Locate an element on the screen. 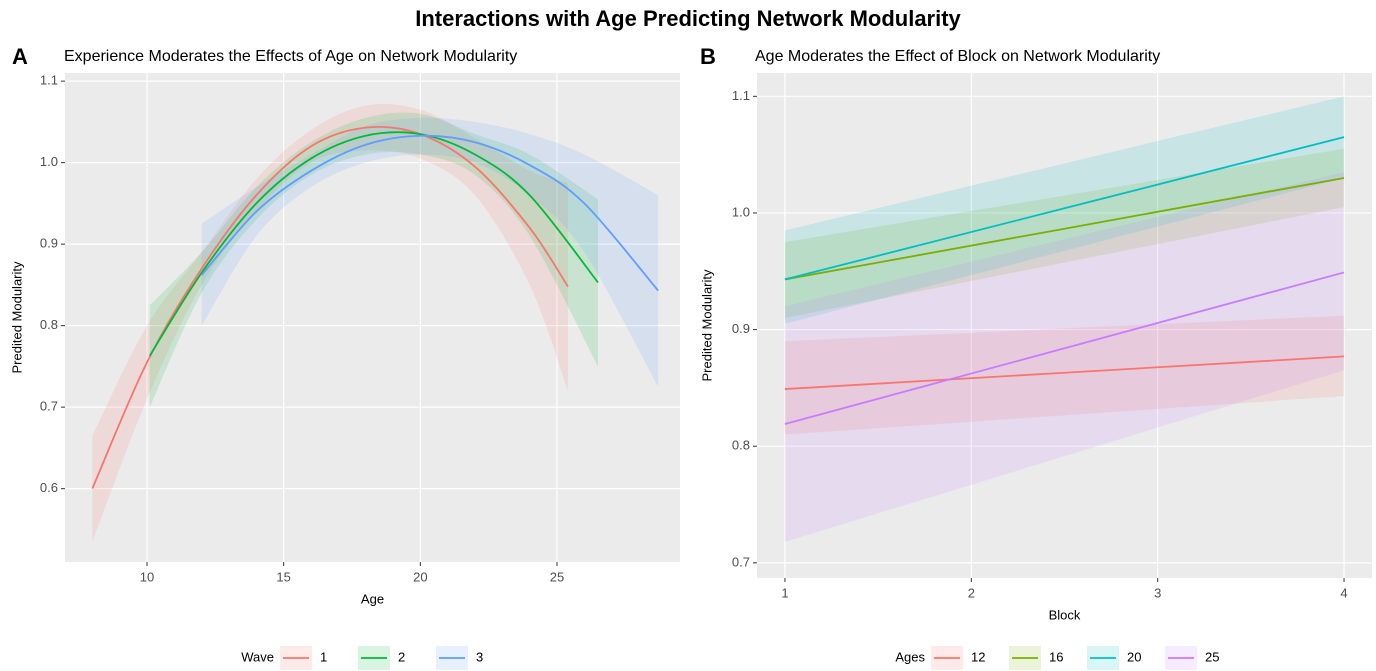 This screenshot has width=1376, height=671. legend-label: 20 is located at coordinates (1134, 656).